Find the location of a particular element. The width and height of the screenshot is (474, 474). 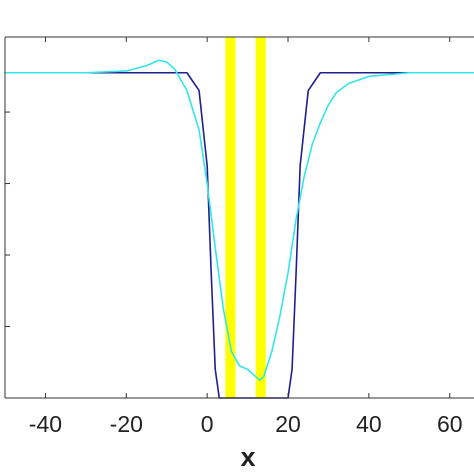

x-tick-label: -20 is located at coordinates (126, 424).